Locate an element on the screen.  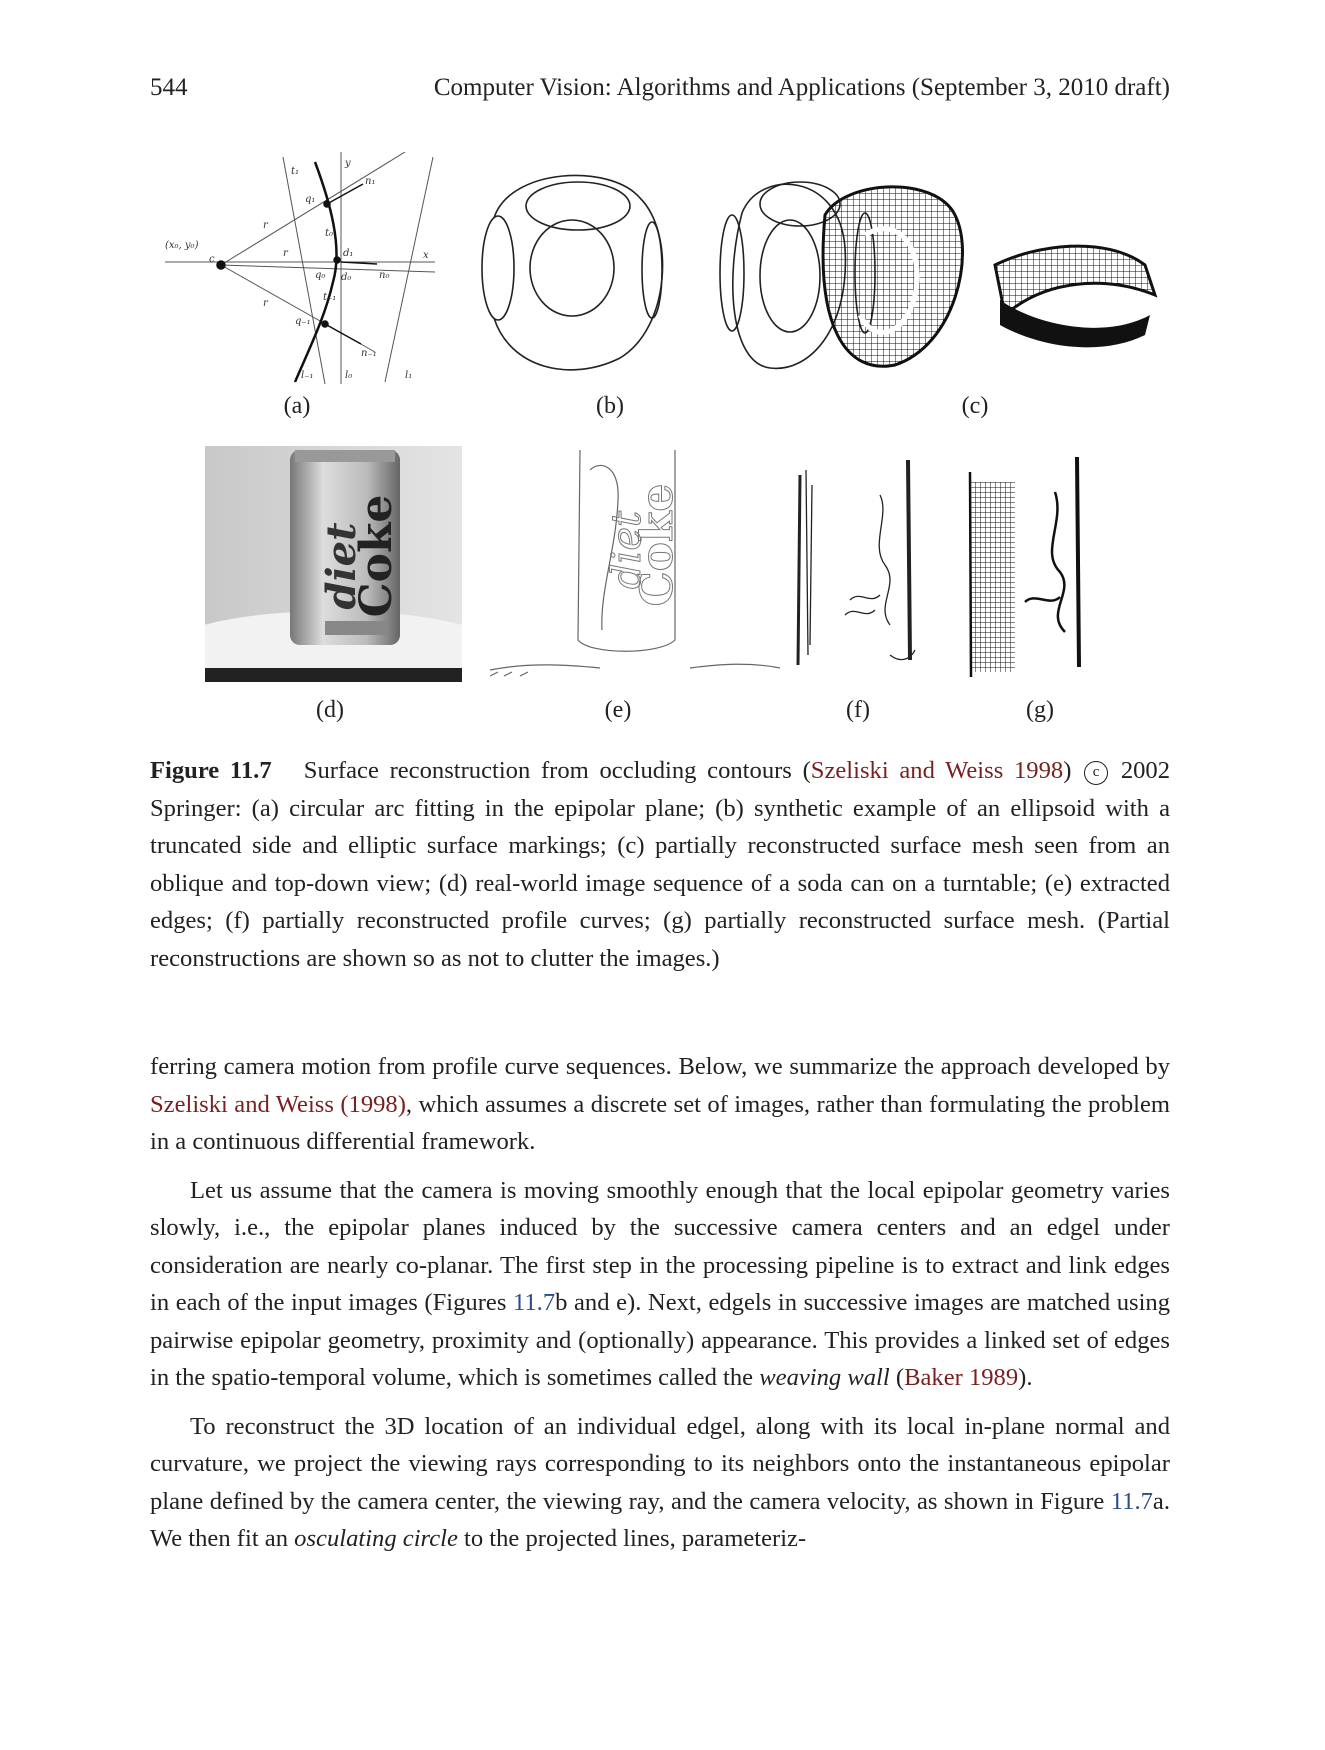
panel-label-b: (b) is located at coordinates (610, 406).